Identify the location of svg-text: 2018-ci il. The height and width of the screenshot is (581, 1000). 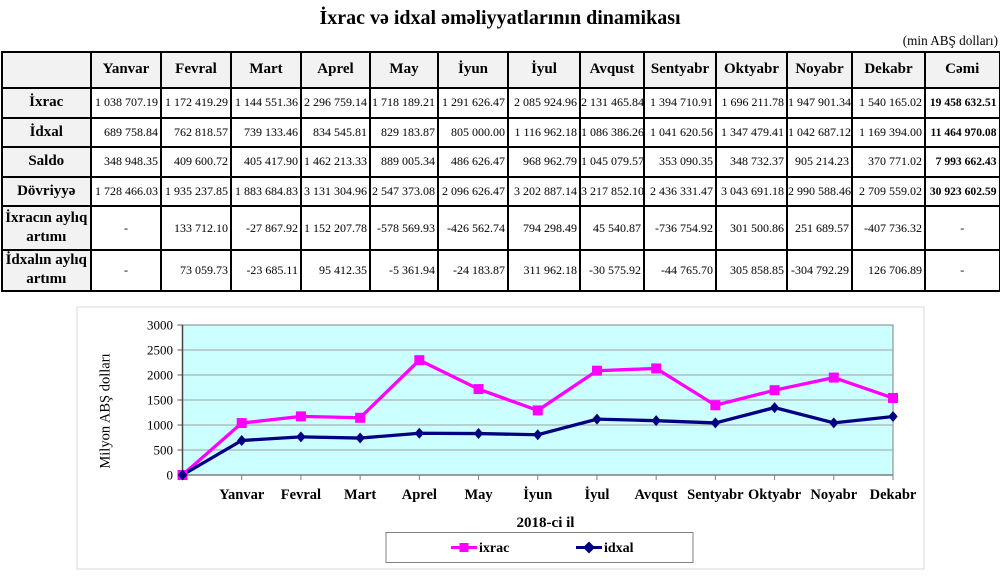
(546, 523).